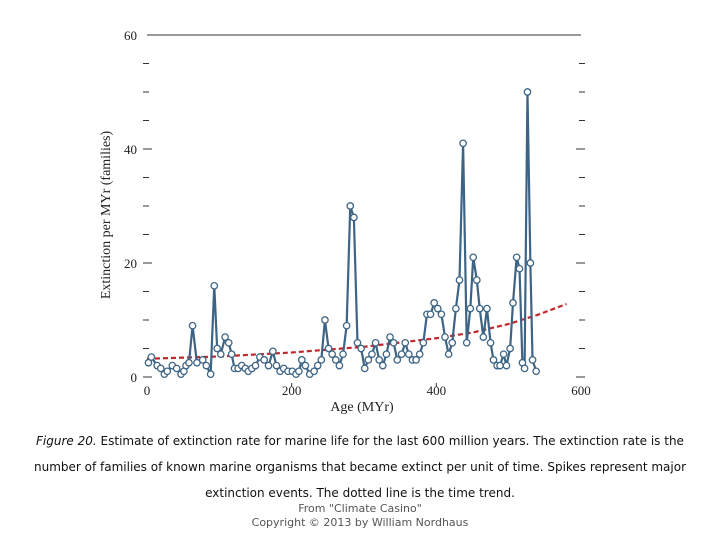  Describe the element at coordinates (106, 214) in the screenshot. I see `y-axis-label: Extinction per MYr (families)` at that location.